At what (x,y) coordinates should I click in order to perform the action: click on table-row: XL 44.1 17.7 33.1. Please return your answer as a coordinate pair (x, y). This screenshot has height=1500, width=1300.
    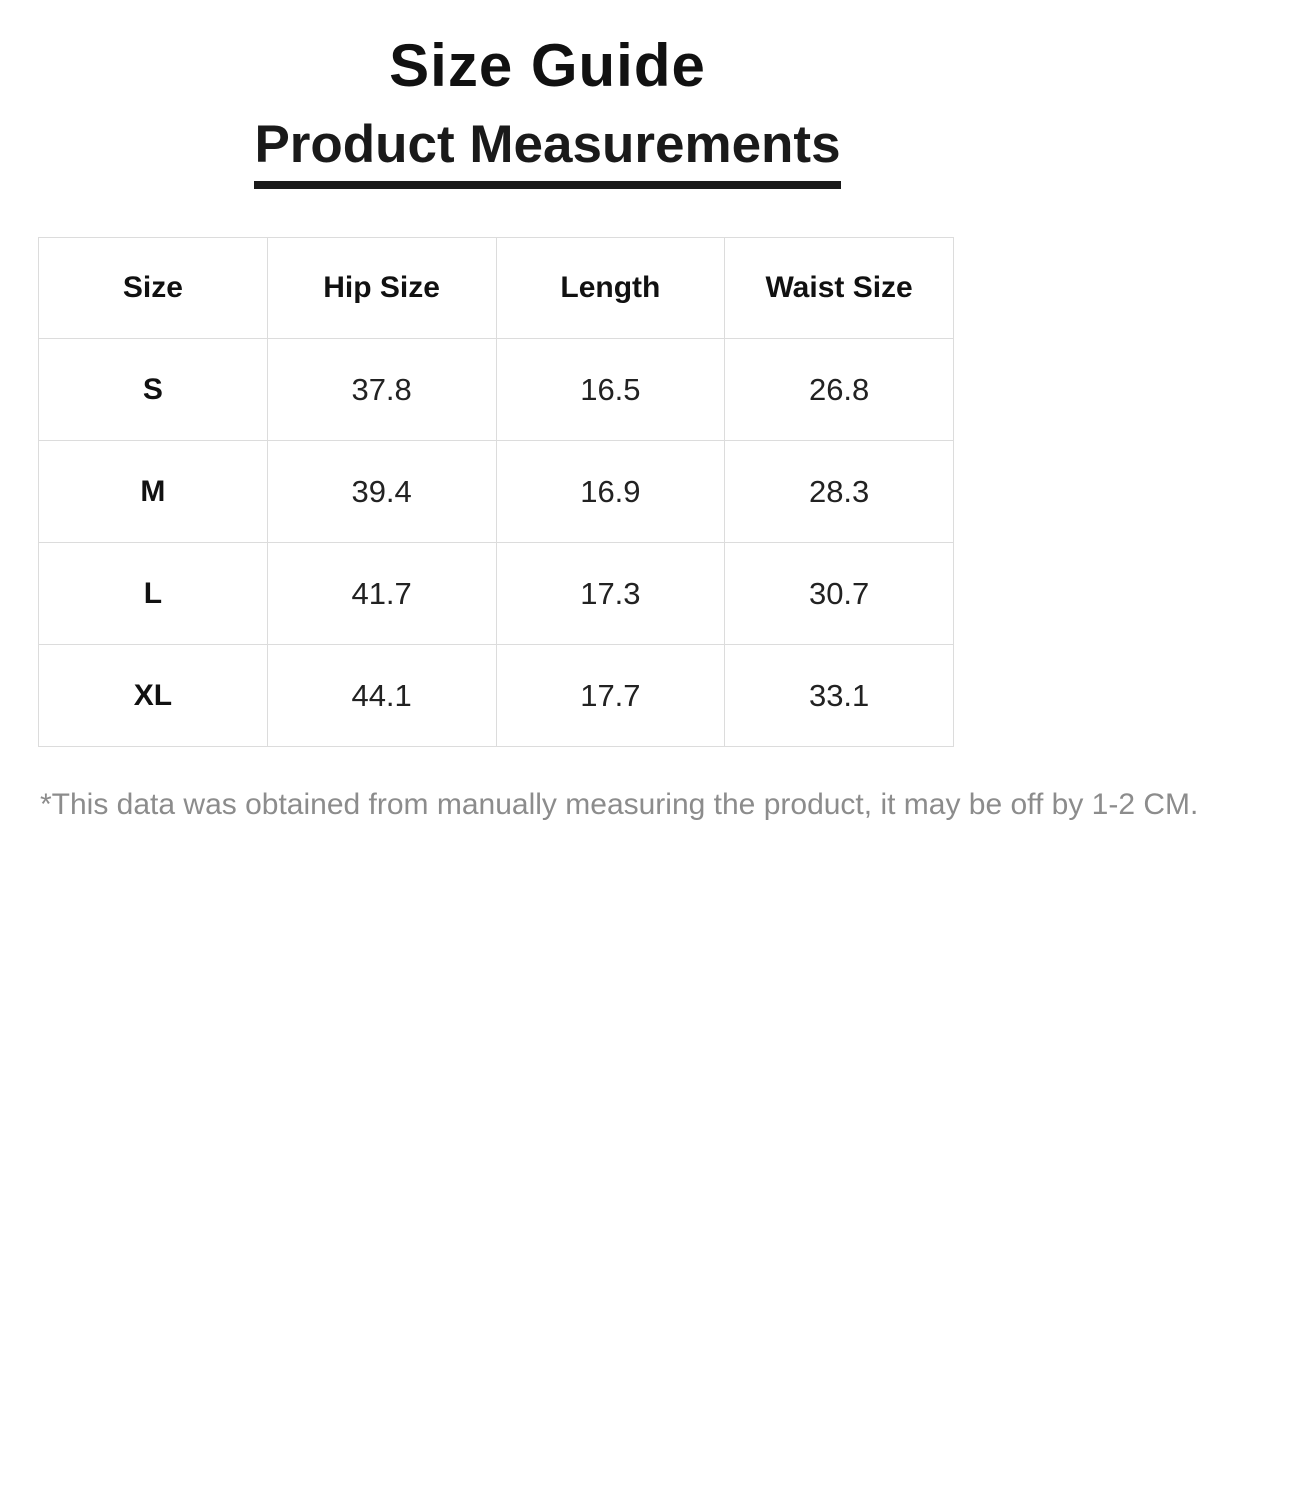
    Looking at the image, I should click on (496, 695).